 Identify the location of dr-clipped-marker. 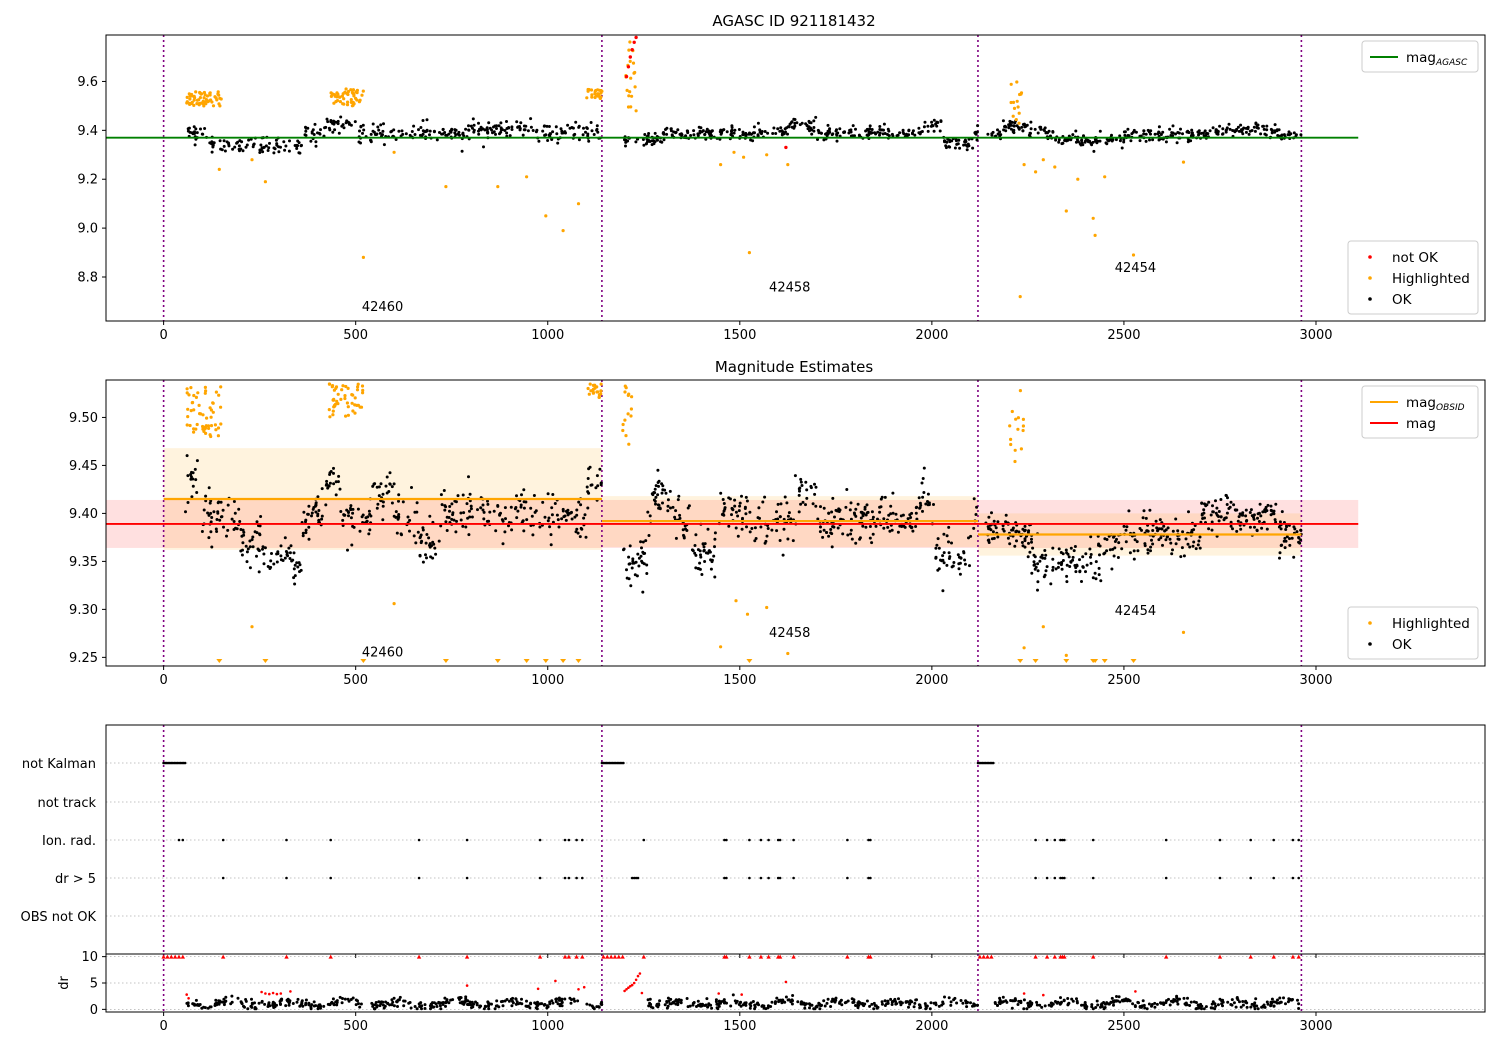
(569, 956).